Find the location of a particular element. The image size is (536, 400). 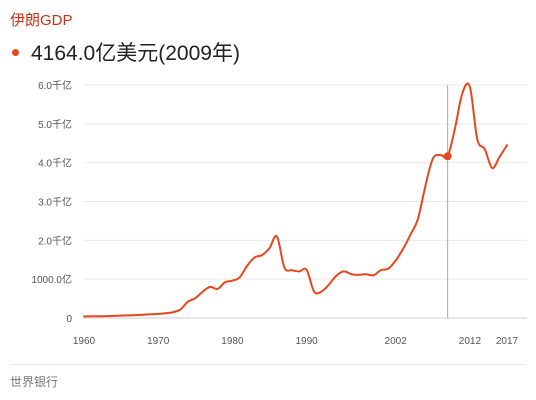

footer-divider is located at coordinates (268, 364).